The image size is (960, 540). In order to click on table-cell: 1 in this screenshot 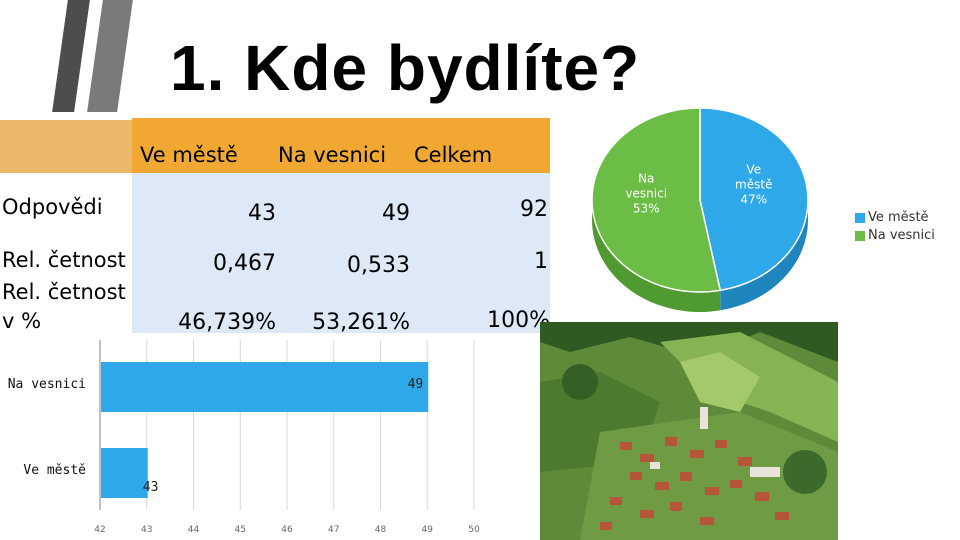, I will do `click(541, 261)`.